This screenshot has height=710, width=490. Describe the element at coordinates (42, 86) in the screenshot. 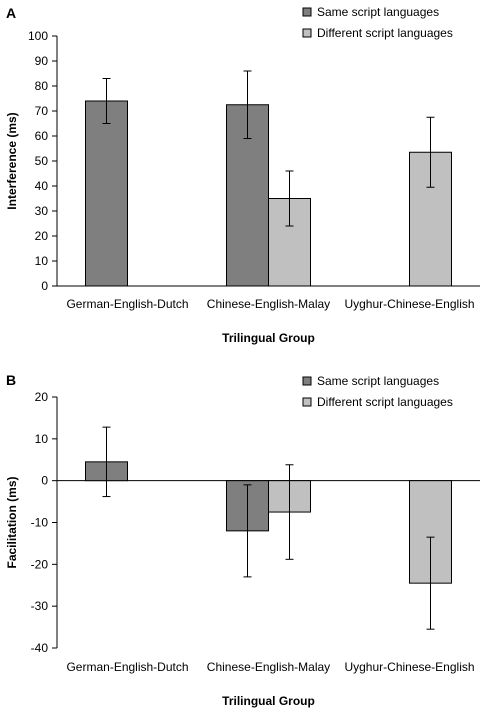

I see `y-tick-label: 80` at that location.